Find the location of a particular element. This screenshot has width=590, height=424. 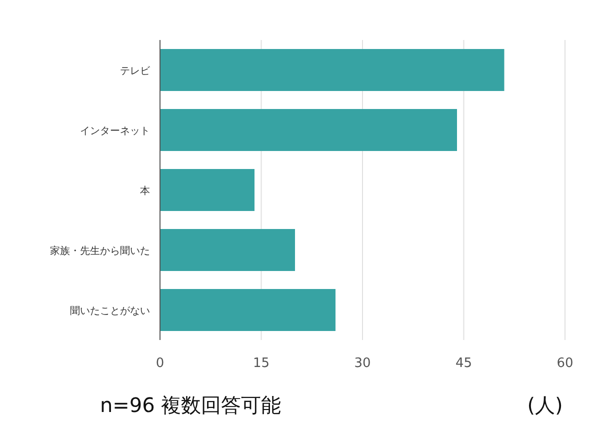

y-tick-label: 本 is located at coordinates (145, 191).